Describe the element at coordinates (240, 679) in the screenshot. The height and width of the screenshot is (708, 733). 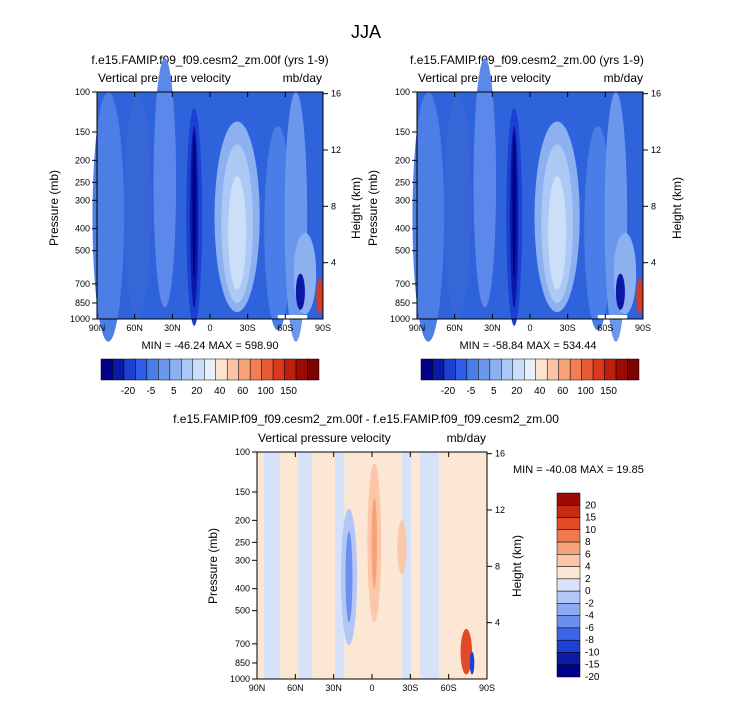
I see `y-tick-label: 1000` at that location.